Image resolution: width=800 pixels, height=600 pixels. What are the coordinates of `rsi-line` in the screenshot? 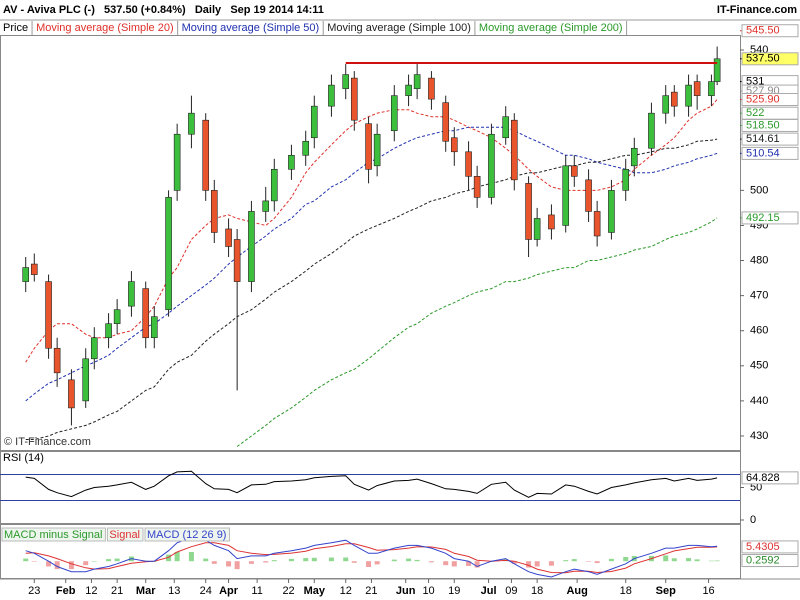 It's located at (371, 484).